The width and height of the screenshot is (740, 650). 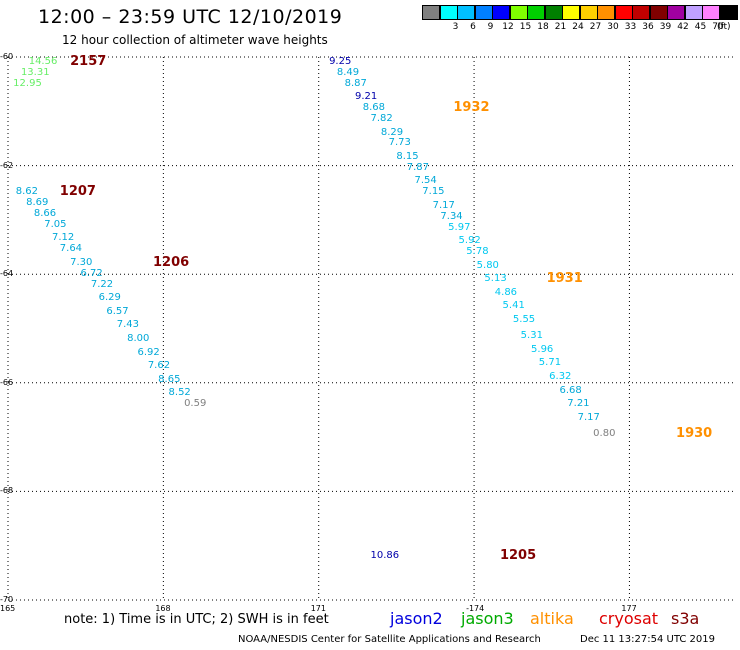 I want to click on color-swatch-label: 27, so click(x=595, y=27).